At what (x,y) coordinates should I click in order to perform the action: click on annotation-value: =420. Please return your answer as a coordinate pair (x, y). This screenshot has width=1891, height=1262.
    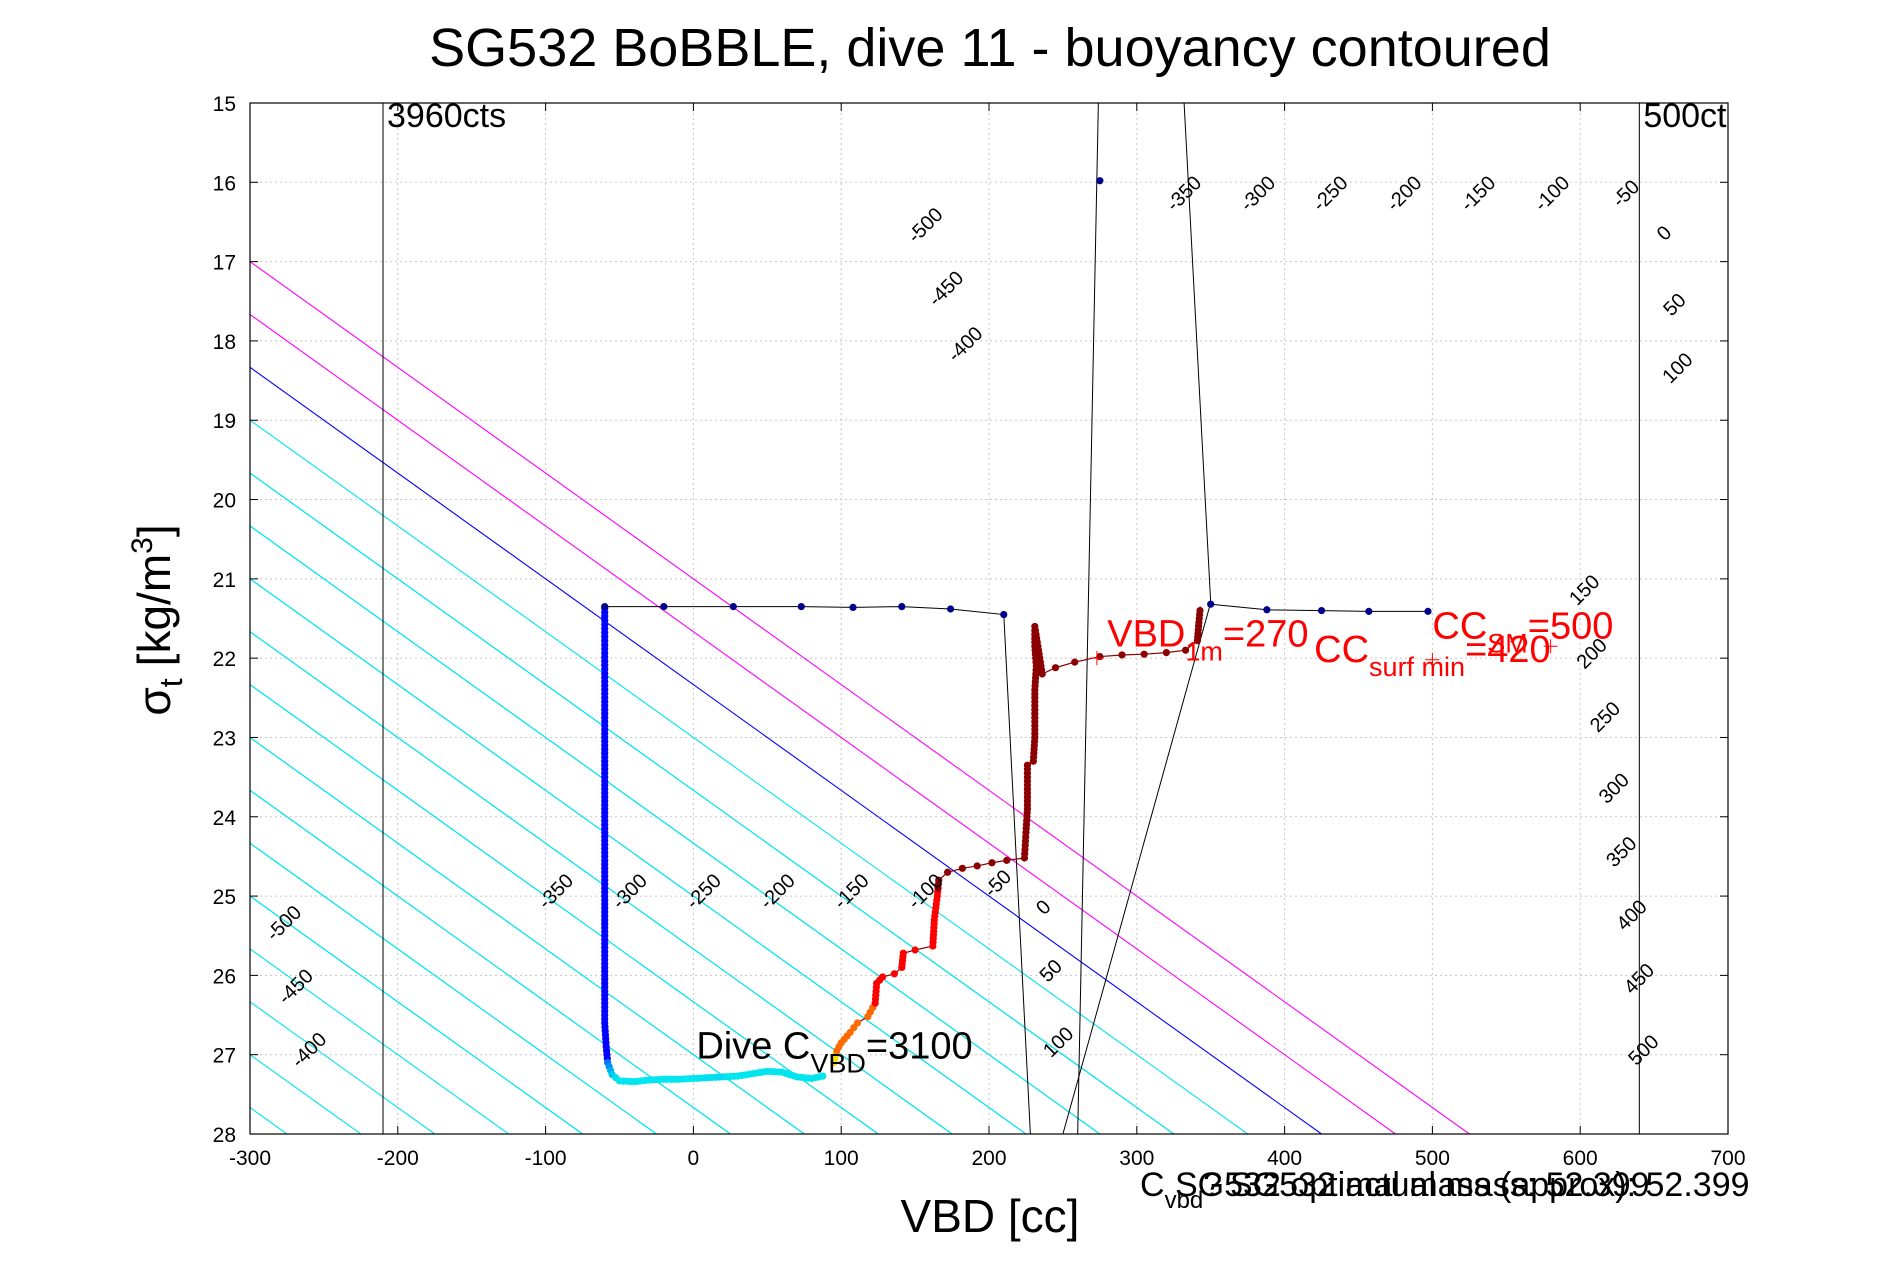
    Looking at the image, I should click on (1508, 650).